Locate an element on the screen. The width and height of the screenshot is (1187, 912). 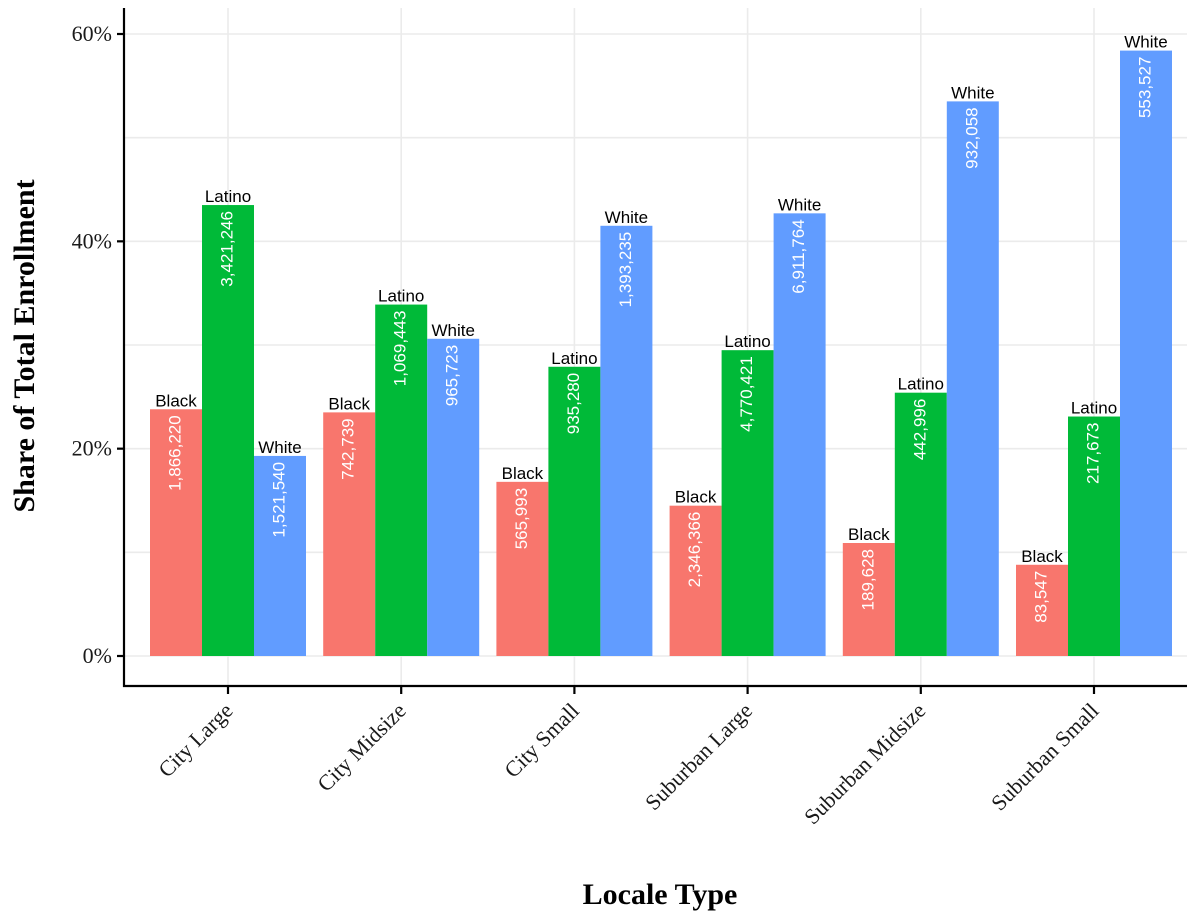
bar-white-city-small is located at coordinates (626, 441).